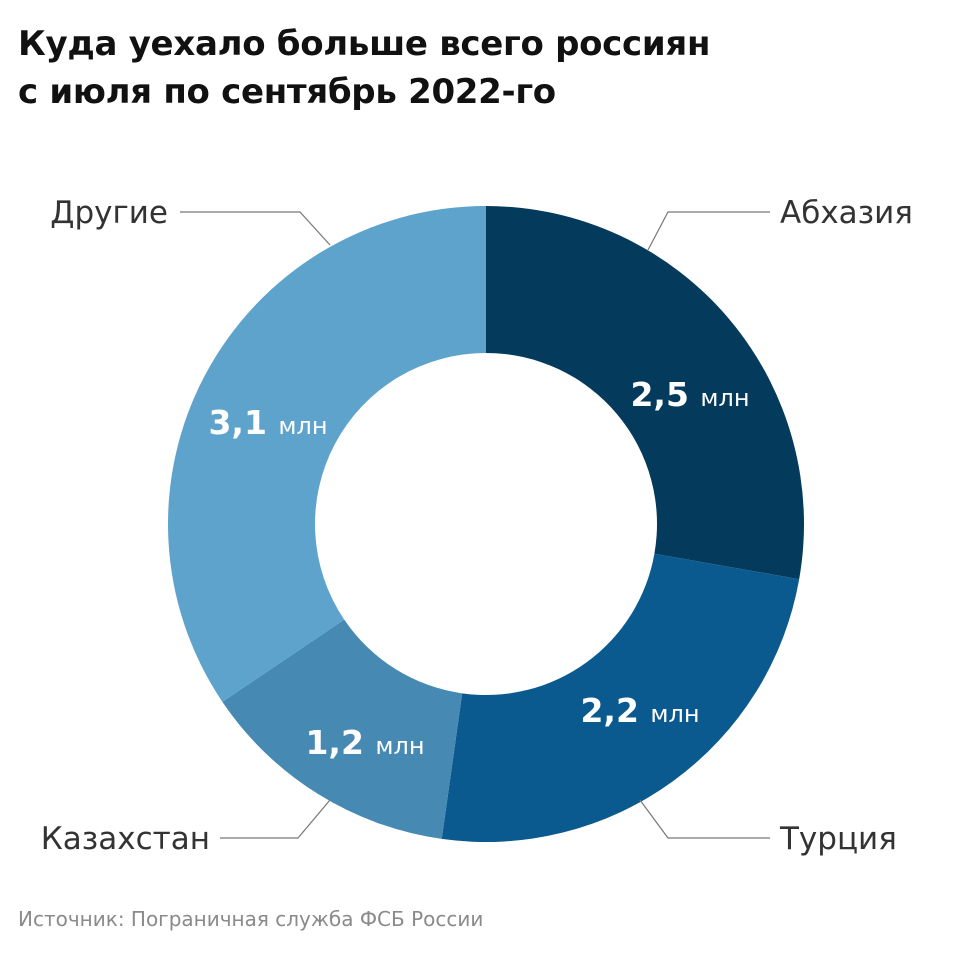  Describe the element at coordinates (364, 742) in the screenshot. I see `value-label-2: 1,2 млн` at that location.